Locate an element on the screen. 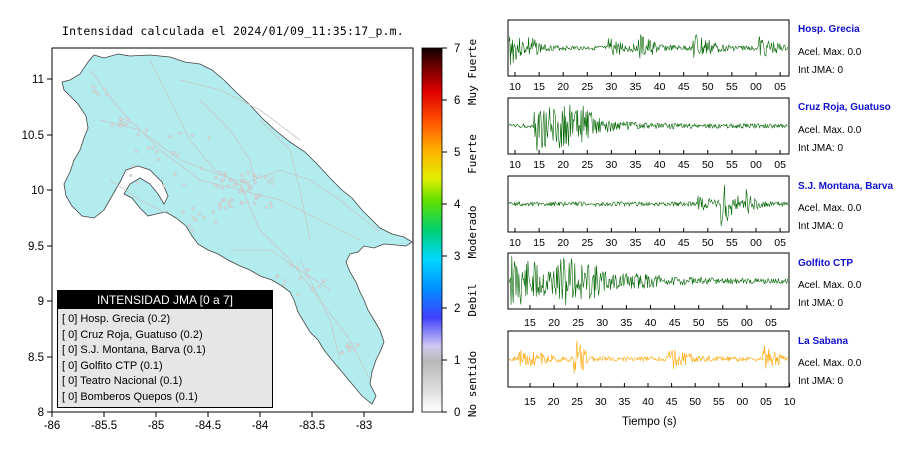 The height and width of the screenshot is (460, 910). map-y-tick-label: 9.5 is located at coordinates (36, 247).